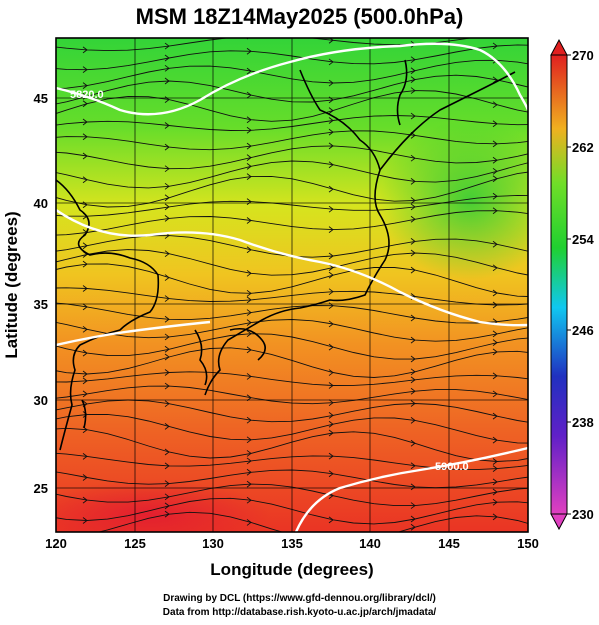 This screenshot has width=599, height=625. What do you see at coordinates (583, 239) in the screenshot?
I see `colorbar-tick: 254` at bounding box center [583, 239].